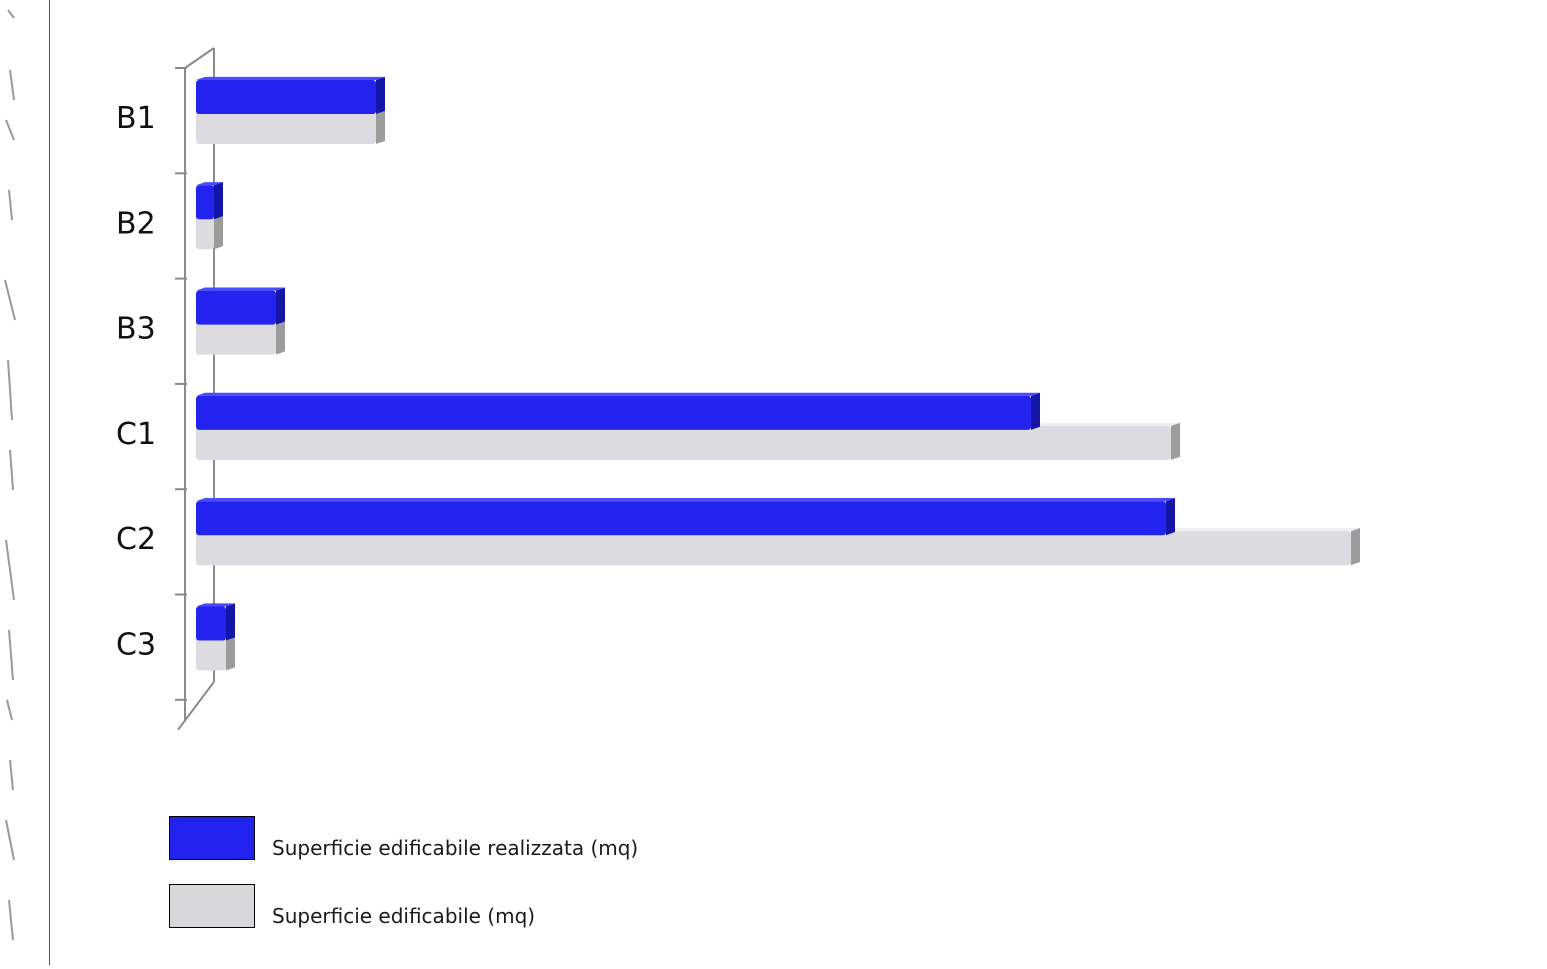  I want to click on bar-C2-superficie-front, so click(773, 548).